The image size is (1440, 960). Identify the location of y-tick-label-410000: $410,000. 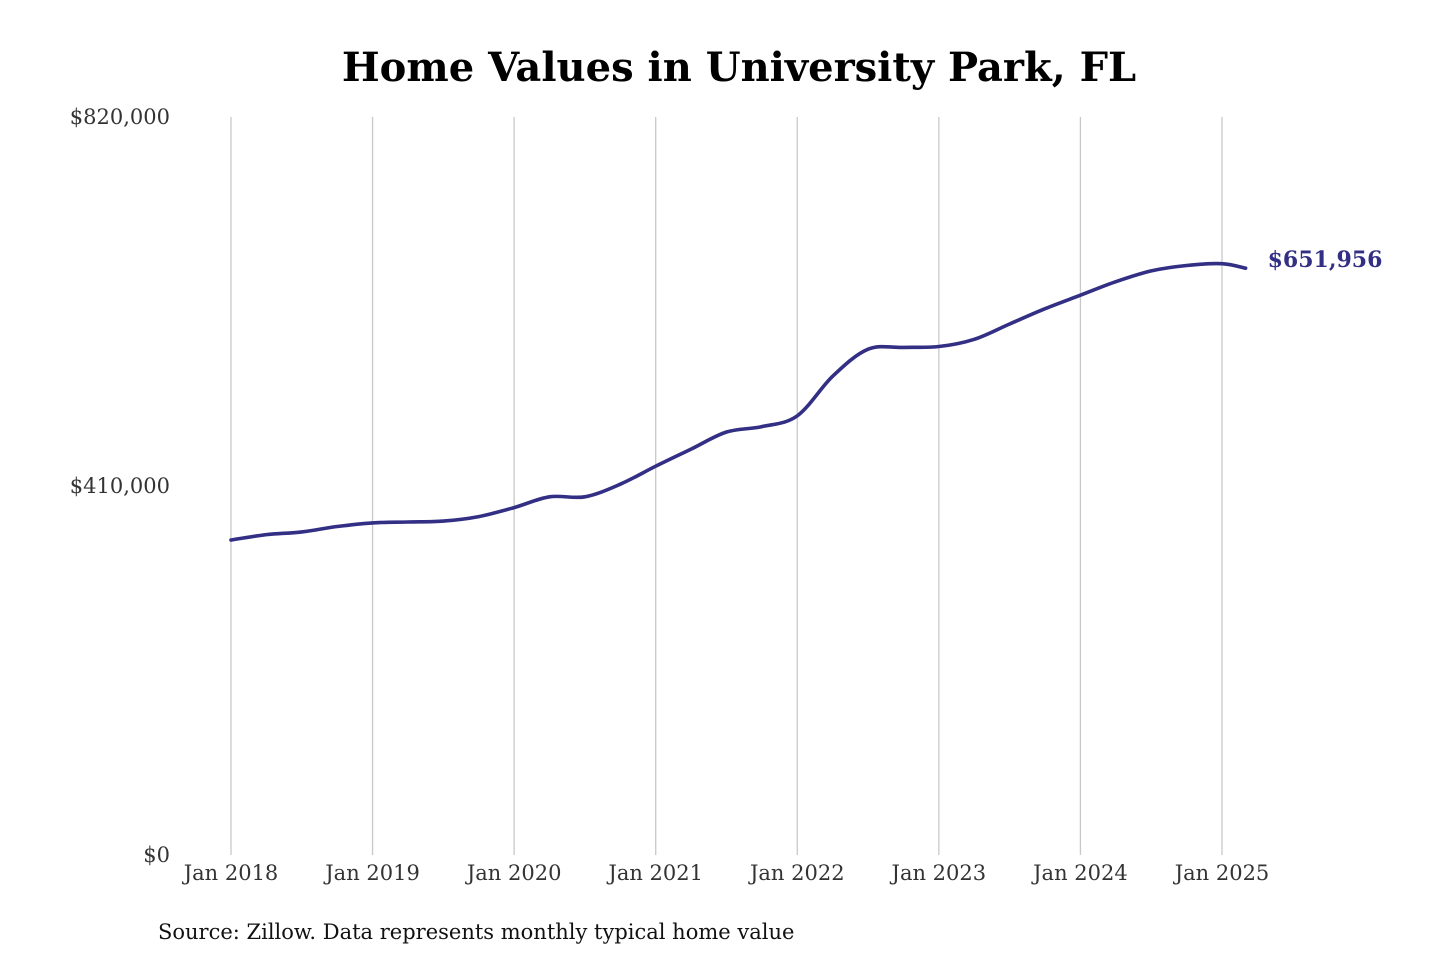
(120, 486).